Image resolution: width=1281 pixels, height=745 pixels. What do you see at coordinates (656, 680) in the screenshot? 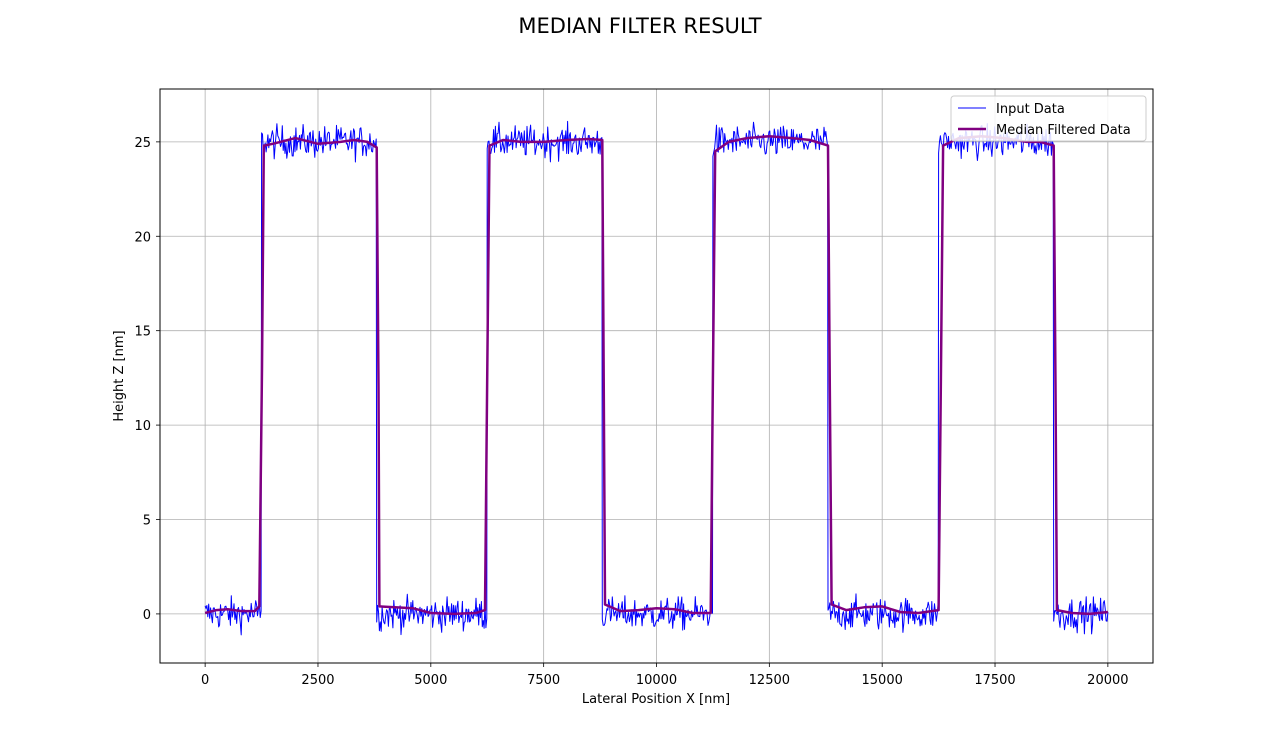
I see `x-tick-label: 10000` at bounding box center [656, 680].